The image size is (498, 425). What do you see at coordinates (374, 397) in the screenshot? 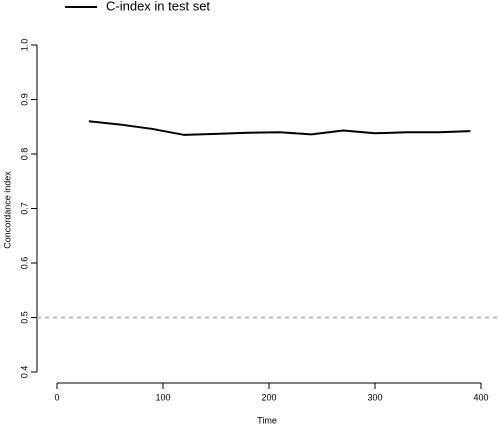
I see `x-tick-label: 300` at bounding box center [374, 397].